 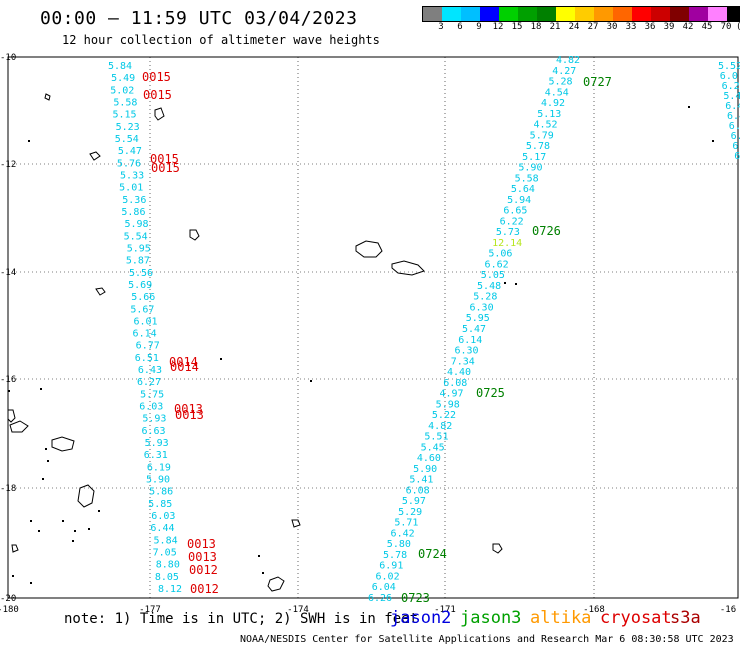 What do you see at coordinates (731, 96) in the screenshot?
I see `wave-height-value: 5.4` at bounding box center [731, 96].